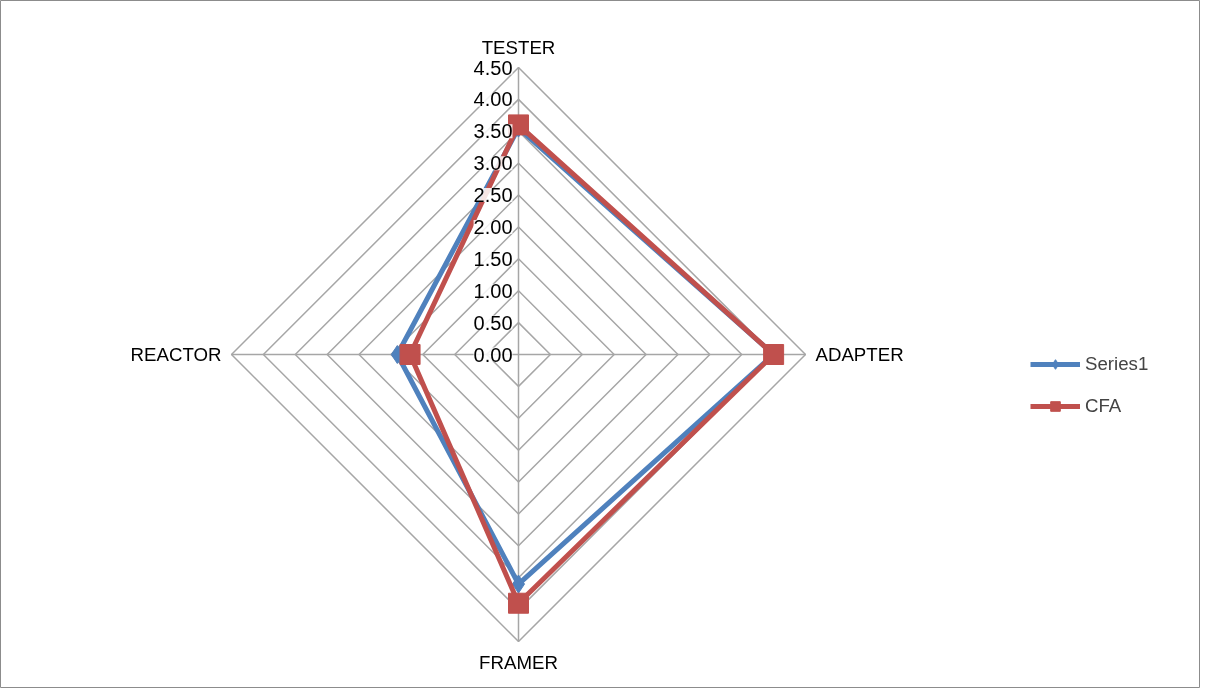 The width and height of the screenshot is (1206, 693). Describe the element at coordinates (493, 195) in the screenshot. I see `y-tick-label: 2.50` at that location.